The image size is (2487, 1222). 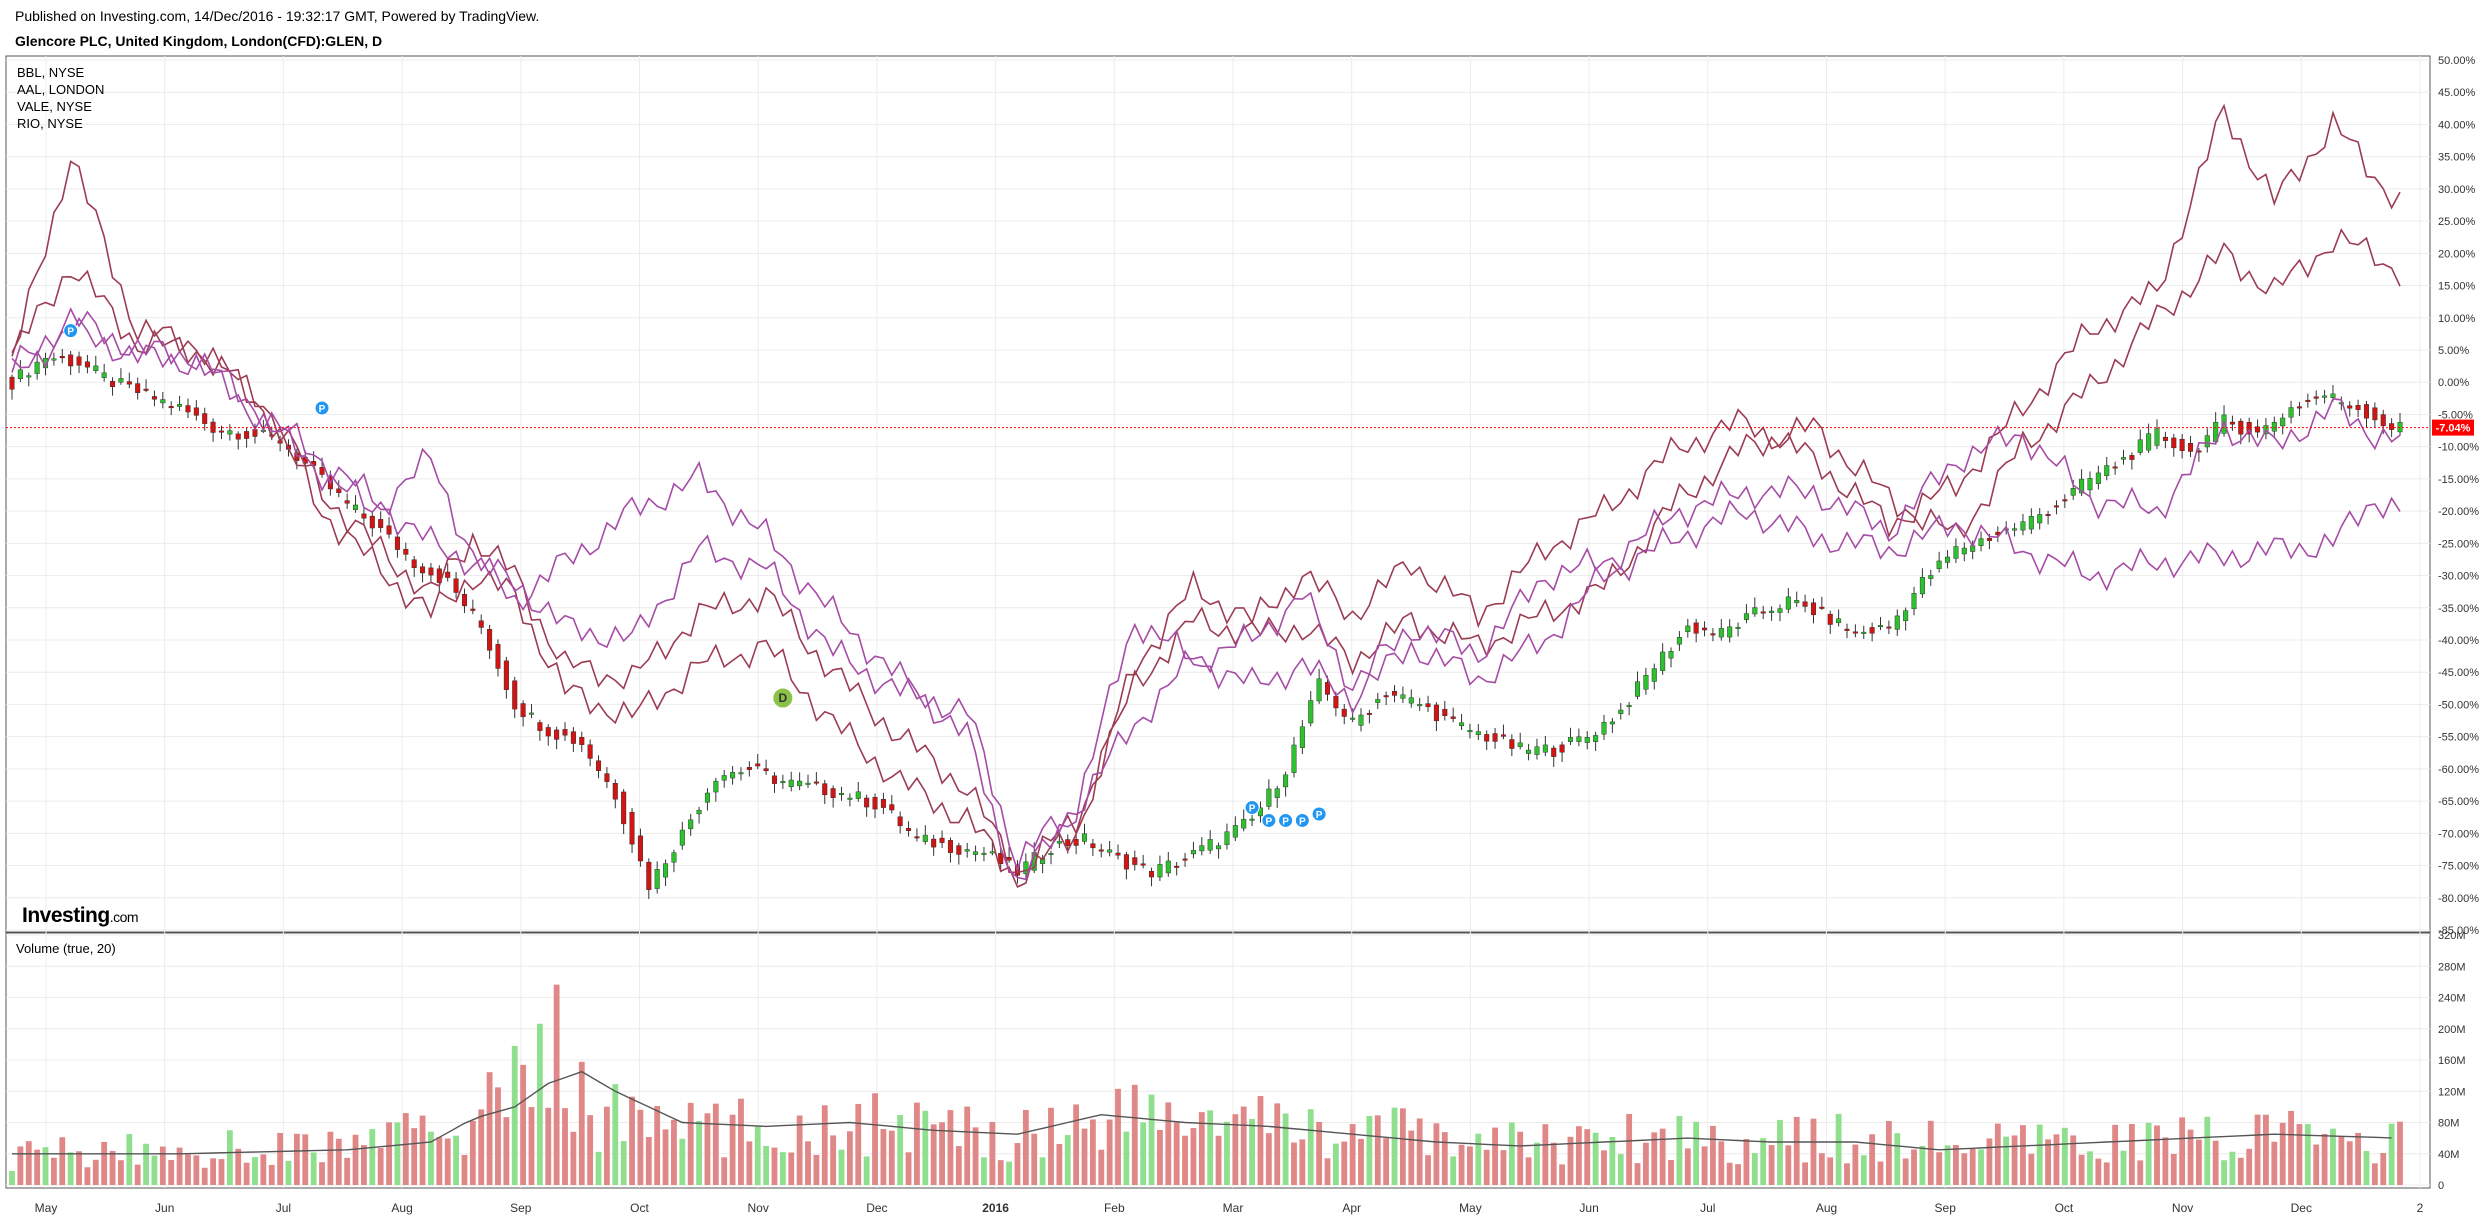 I want to click on y-tick-label: -80.00%, so click(x=2458, y=899).